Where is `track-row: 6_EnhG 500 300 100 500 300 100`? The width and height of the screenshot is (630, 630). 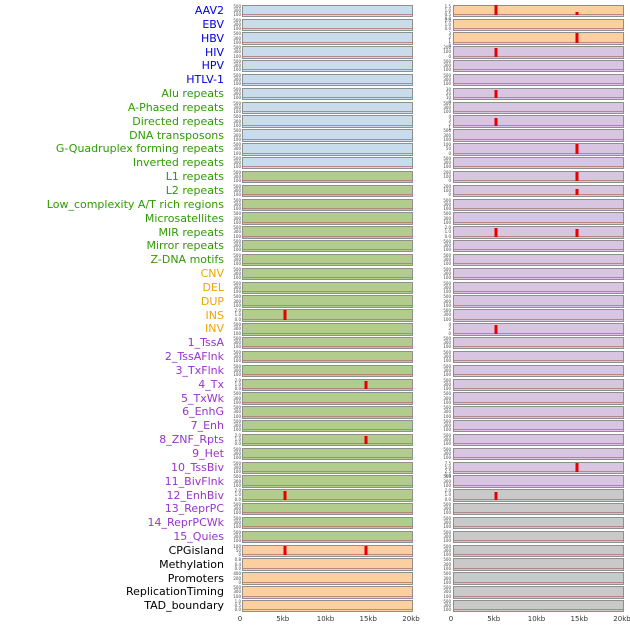 track-row: 6_EnhG 500 300 100 500 300 100 is located at coordinates (315, 412).